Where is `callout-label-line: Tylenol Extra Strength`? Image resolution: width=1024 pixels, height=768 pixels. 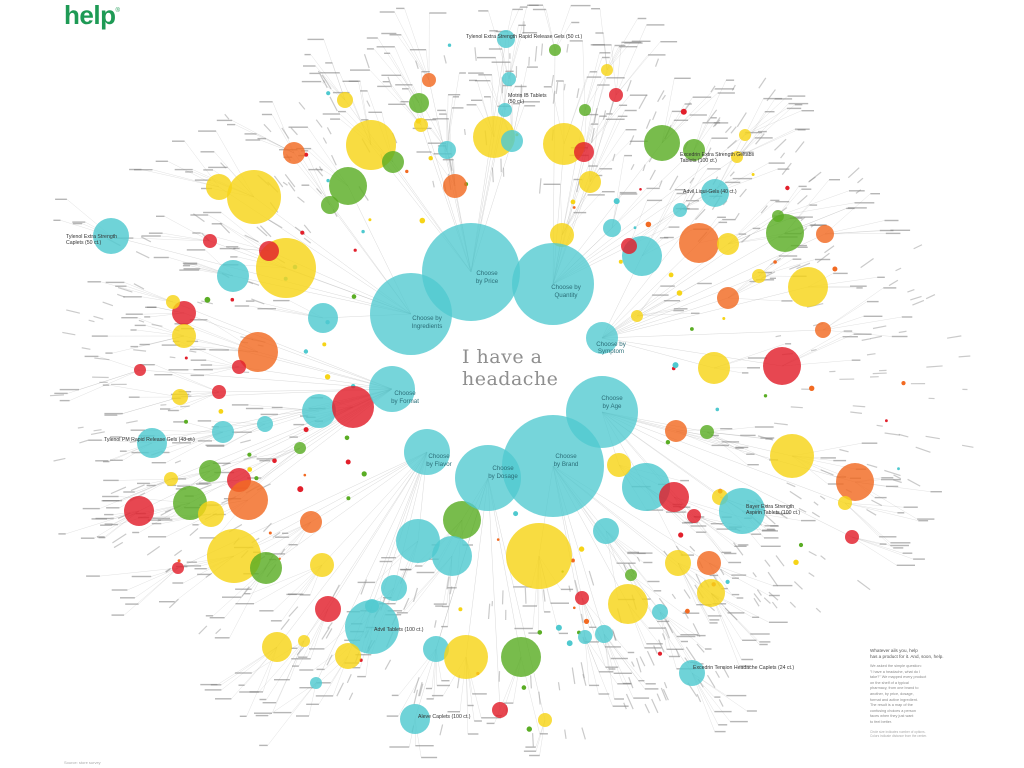
callout-label-line: Tylenol Extra Strength is located at coordinates (91, 237).